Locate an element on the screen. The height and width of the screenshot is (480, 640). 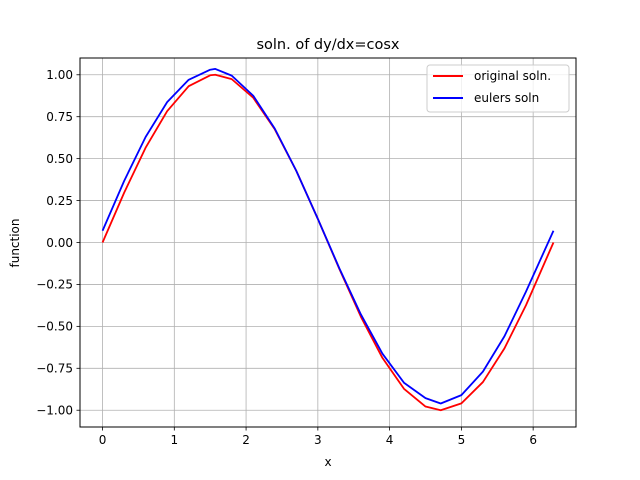
x-tick-label: 0 is located at coordinates (103, 440).